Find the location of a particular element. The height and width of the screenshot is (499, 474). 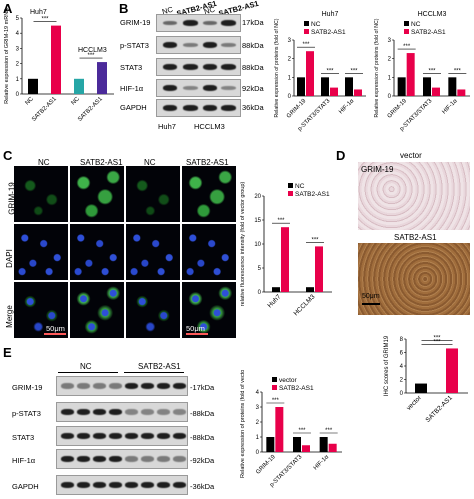

blot-e-row-pstat3: p-STAT3 is located at coordinates (26, 413).